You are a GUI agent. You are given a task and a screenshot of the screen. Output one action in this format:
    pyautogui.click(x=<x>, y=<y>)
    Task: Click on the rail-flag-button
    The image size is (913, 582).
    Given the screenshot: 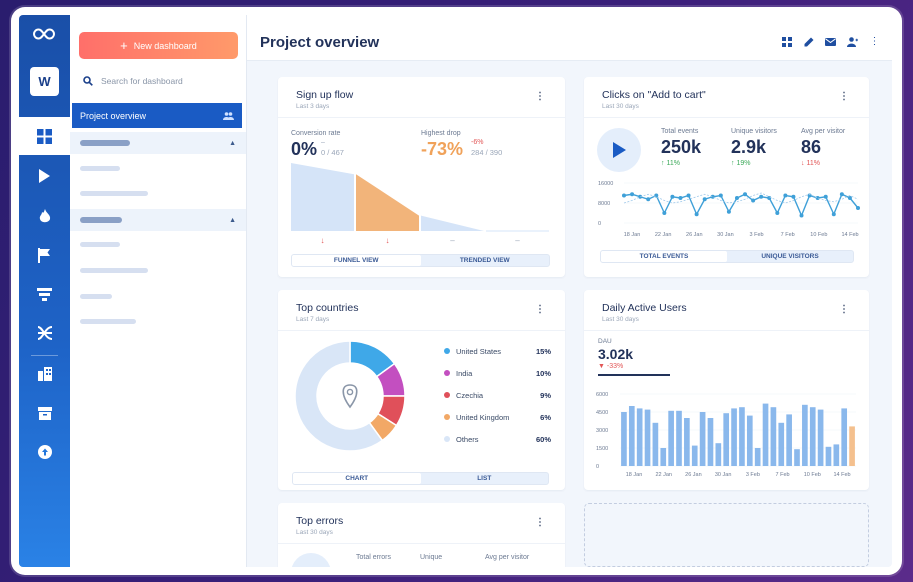 What is the action you would take?
    pyautogui.click(x=44, y=255)
    